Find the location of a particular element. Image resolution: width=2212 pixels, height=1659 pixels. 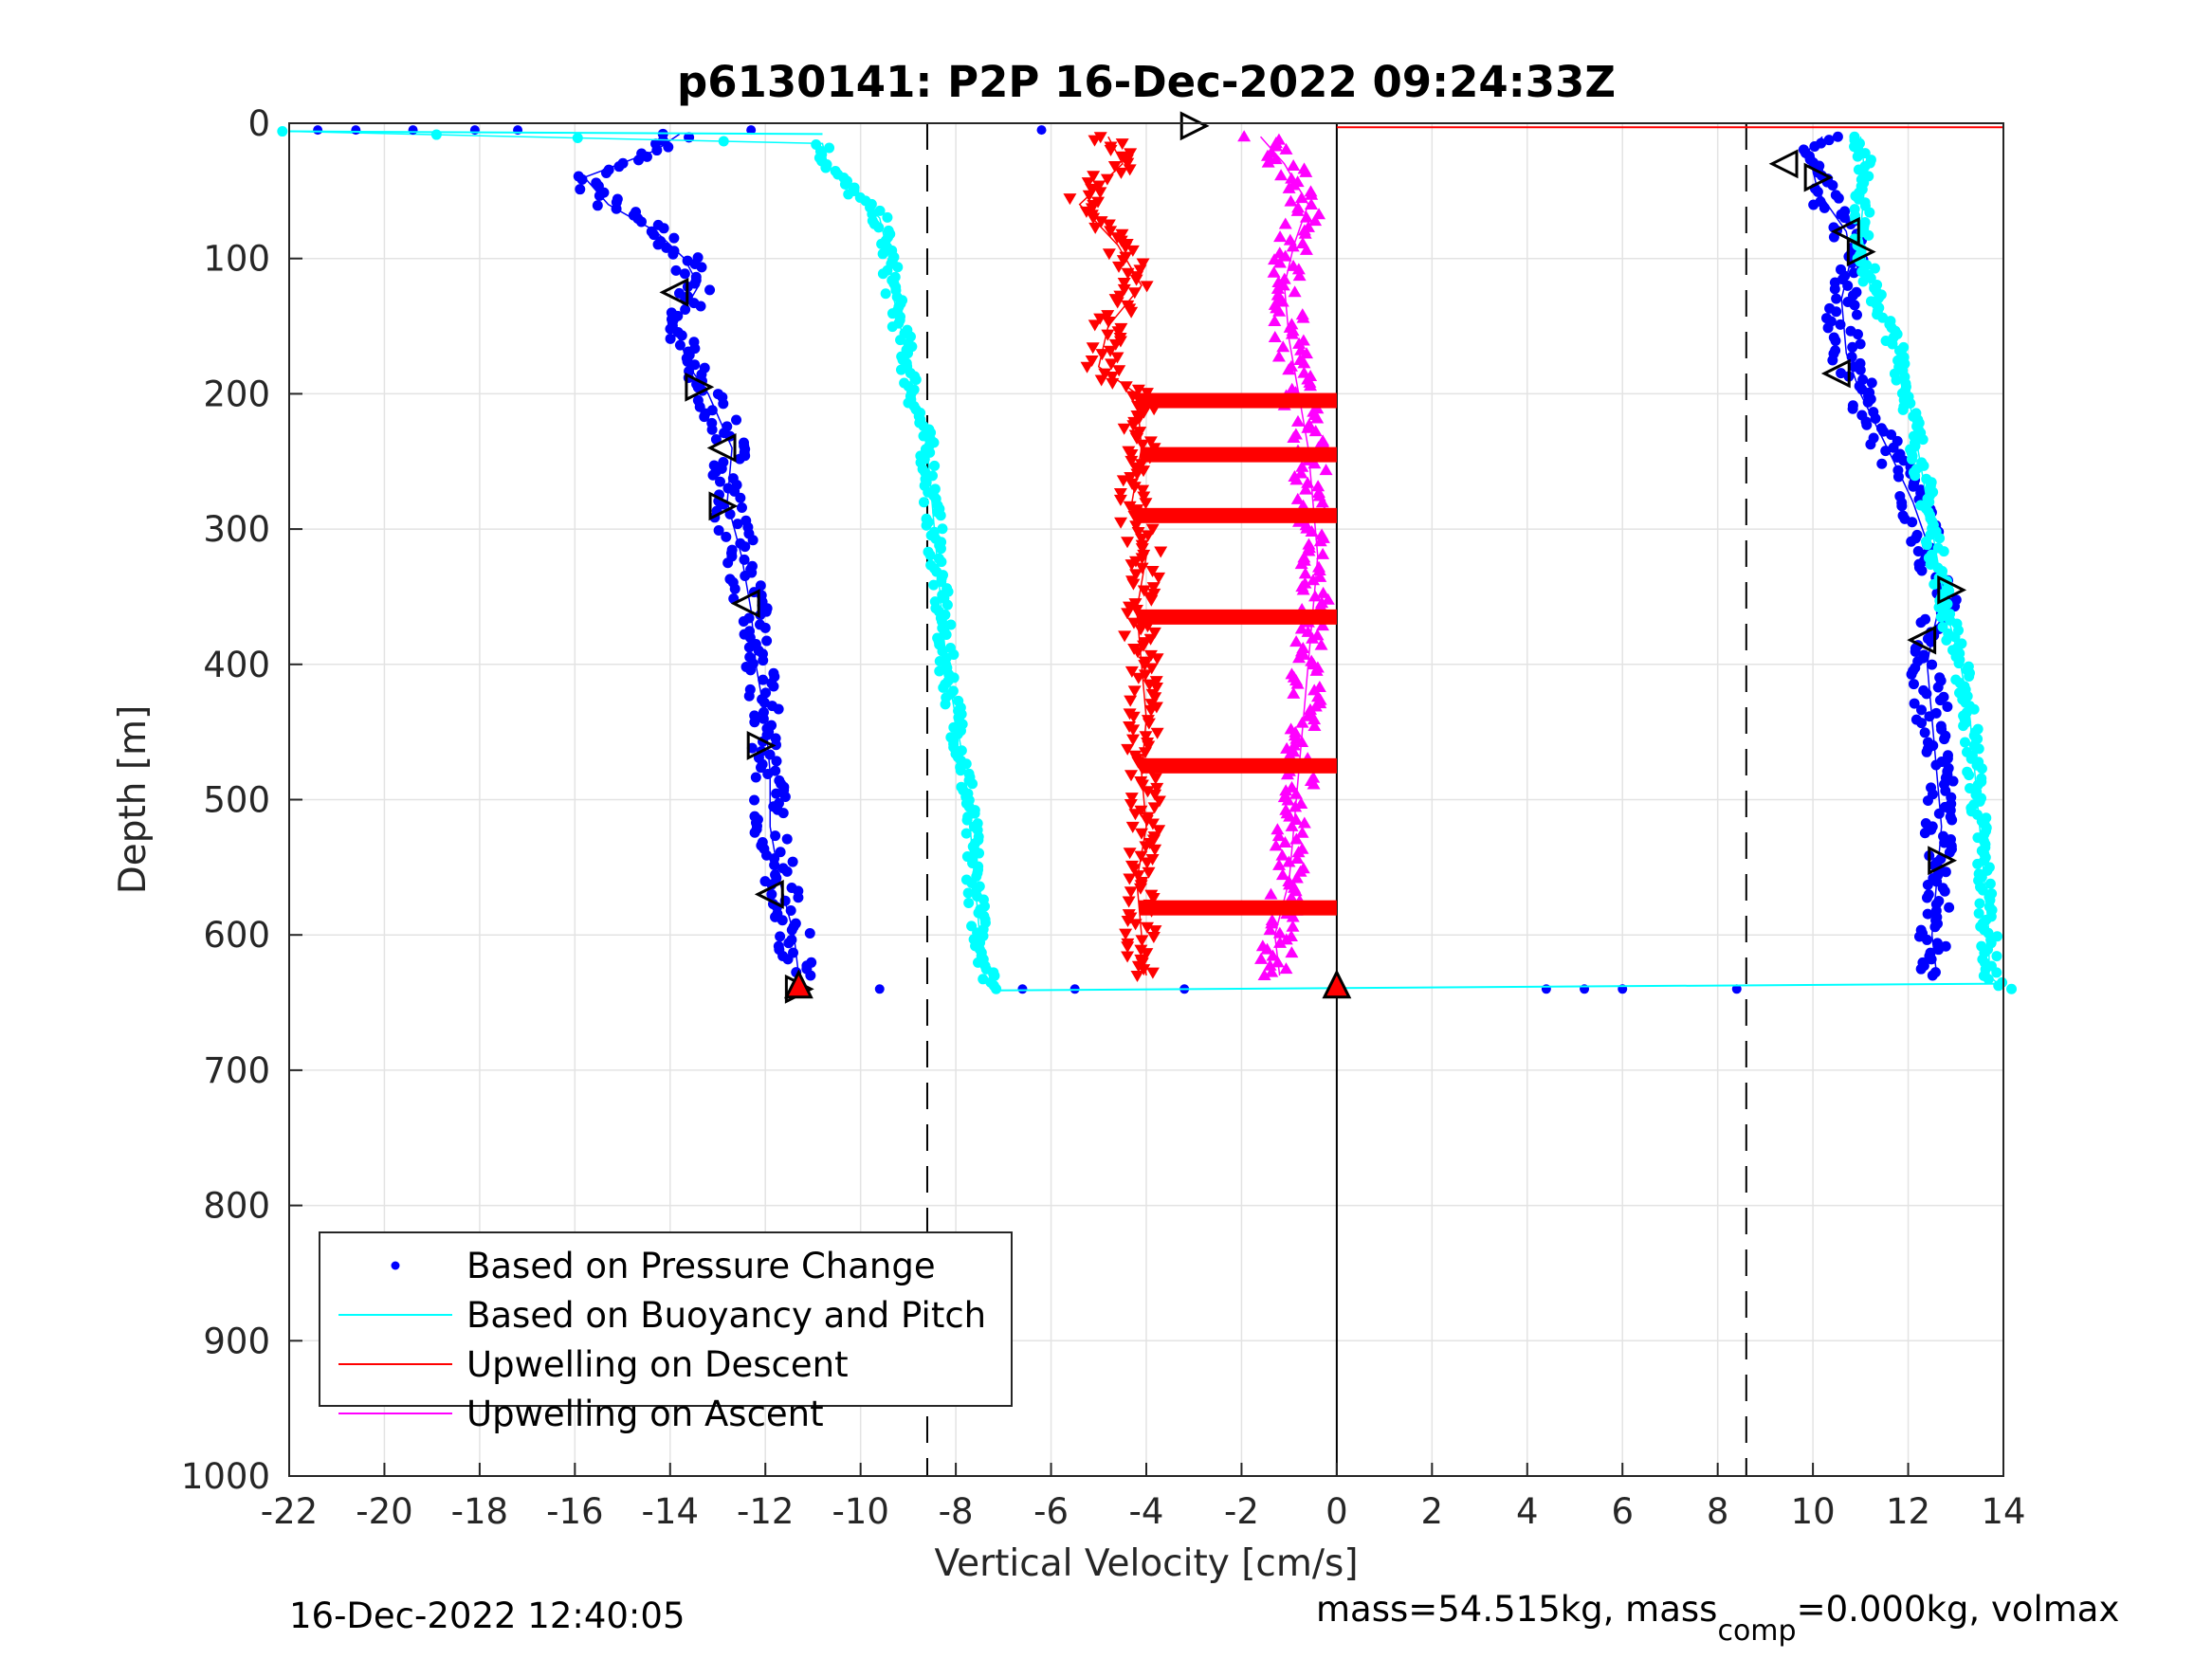

x-tick-label: -2 is located at coordinates (1241, 1511).